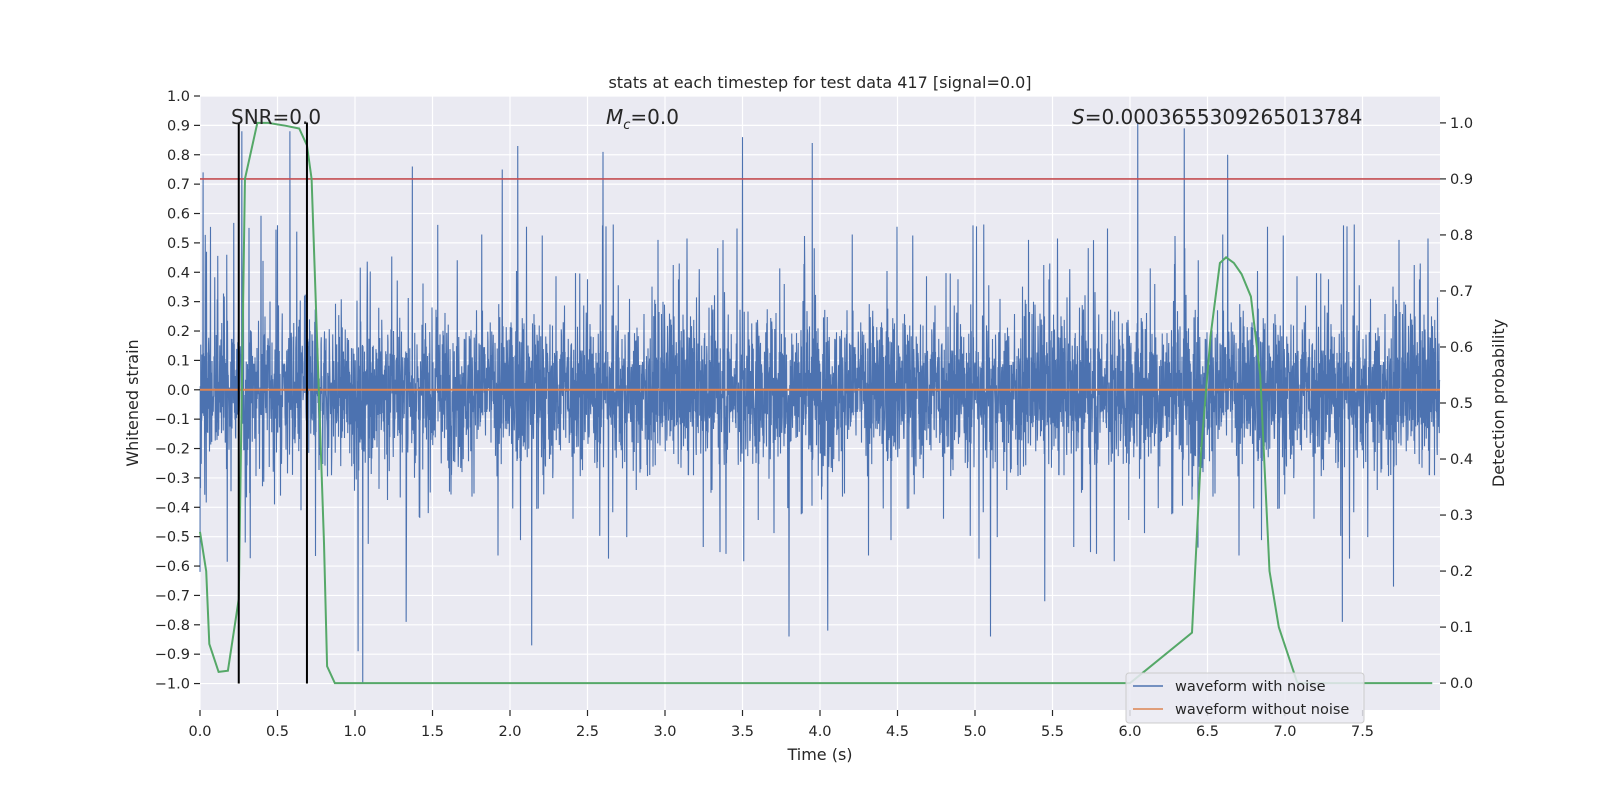 Image resolution: width=1600 pixels, height=800 pixels. I want to click on y2-tick-label: 1.0, so click(1461, 124).